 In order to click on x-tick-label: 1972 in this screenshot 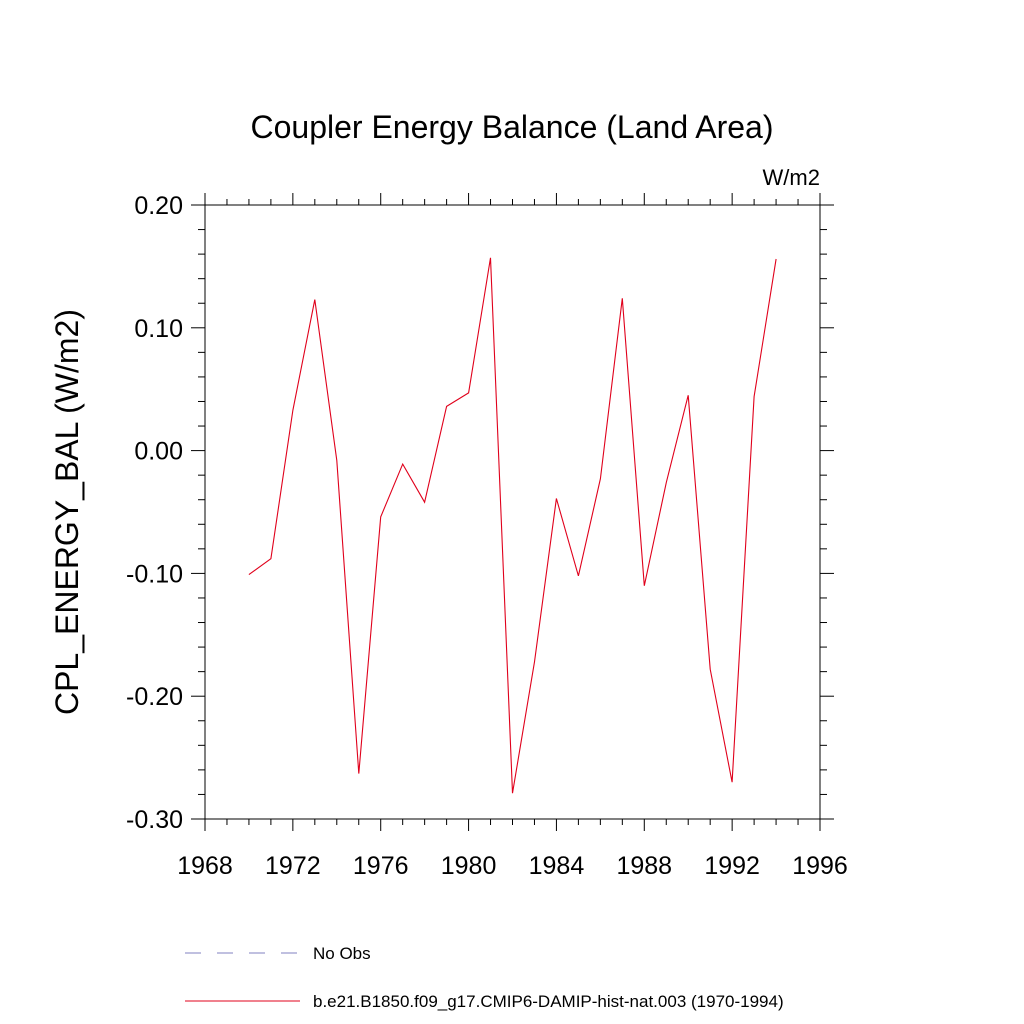, I will do `click(293, 866)`.